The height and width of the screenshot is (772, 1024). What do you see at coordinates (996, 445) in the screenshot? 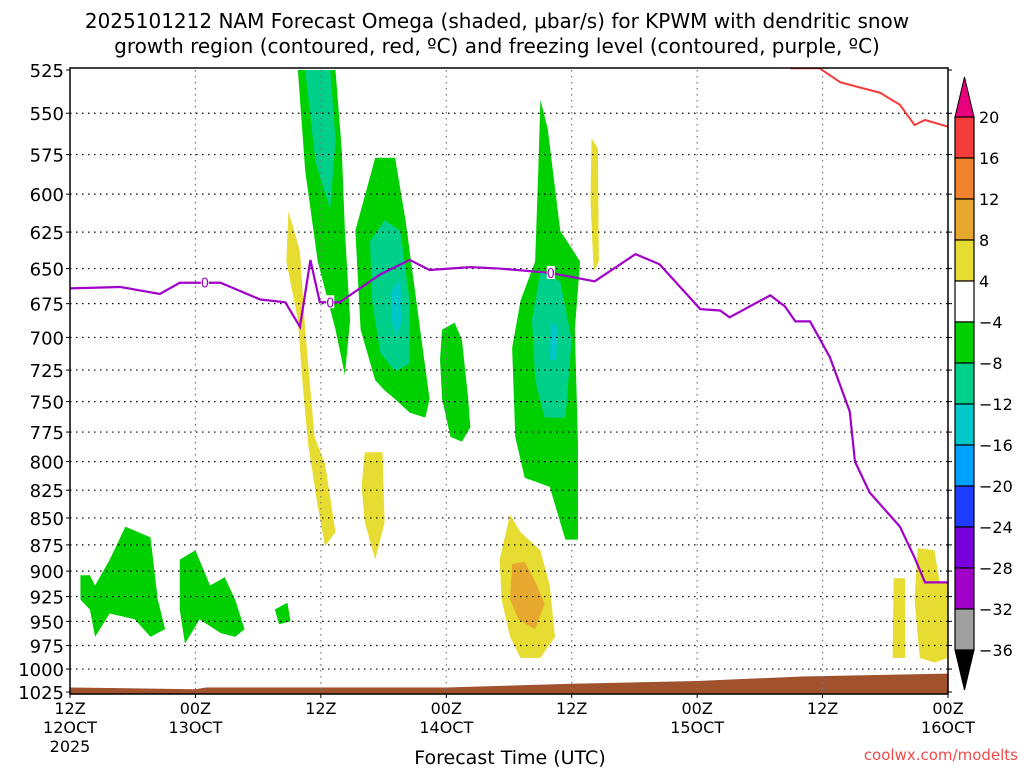
I see `colorbar-label: −16` at bounding box center [996, 445].